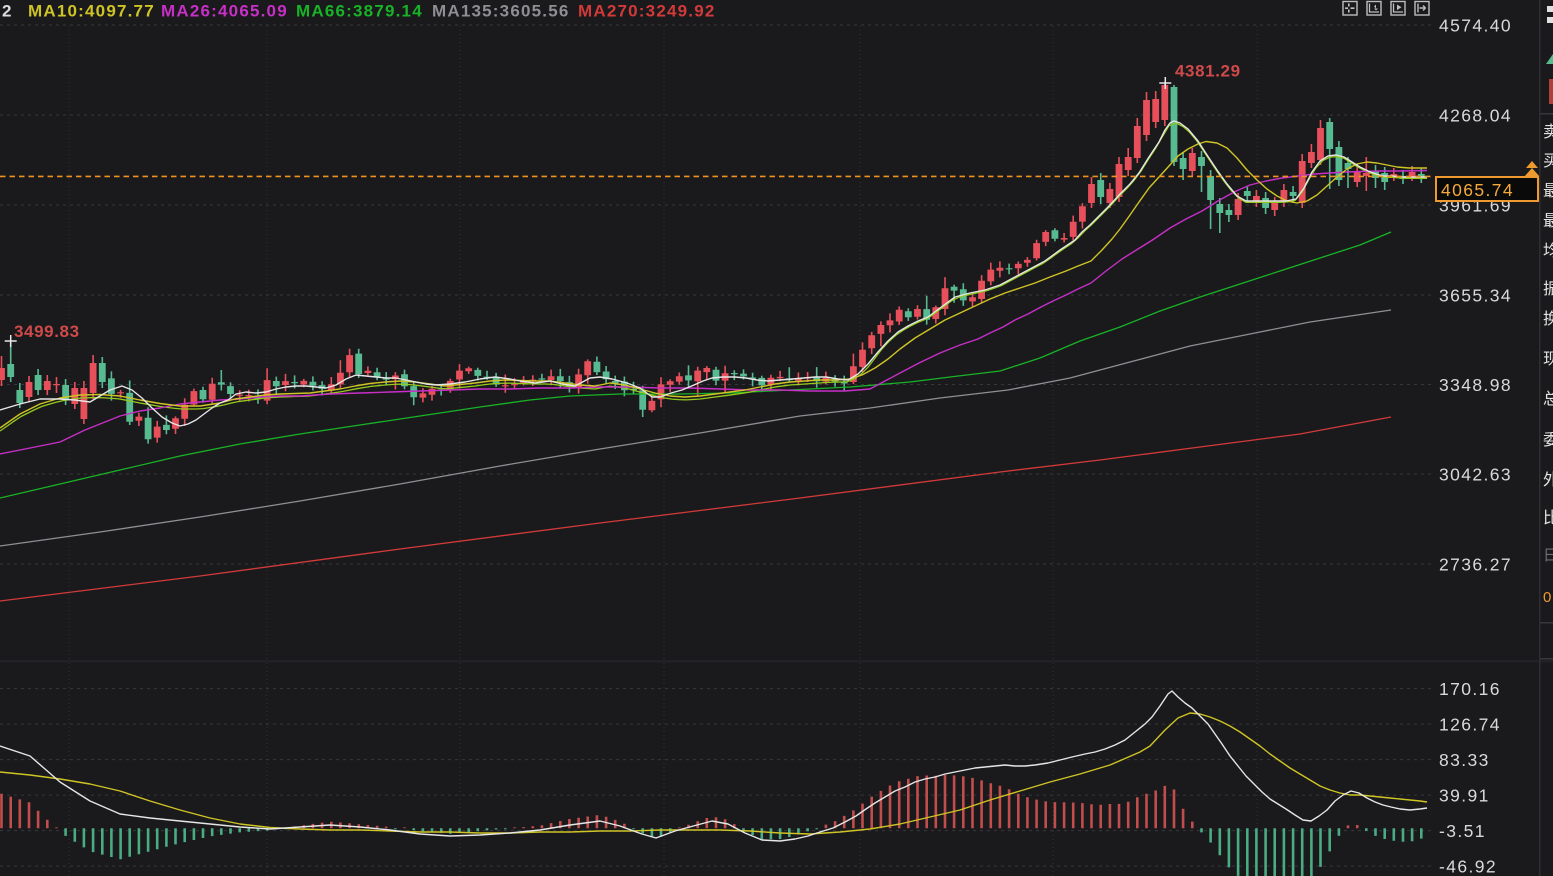 This screenshot has height=876, width=1553. I want to click on svg-text: MA26:4065.09, so click(224, 11).